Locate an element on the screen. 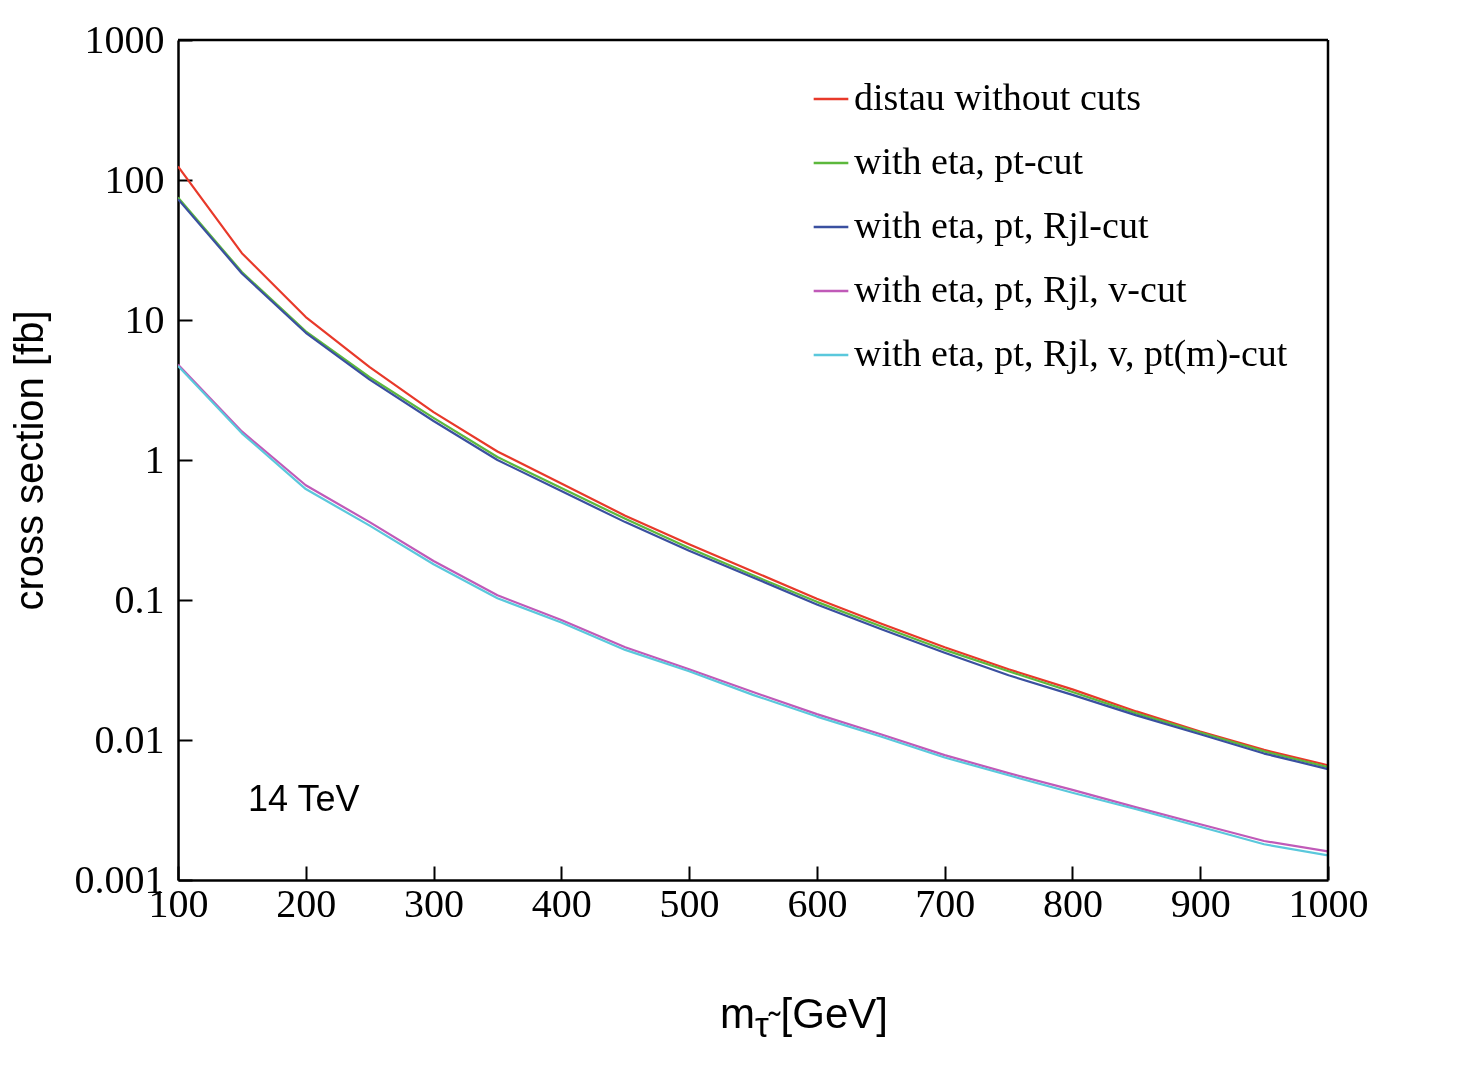  y-tick-label: 10 is located at coordinates (144, 319).